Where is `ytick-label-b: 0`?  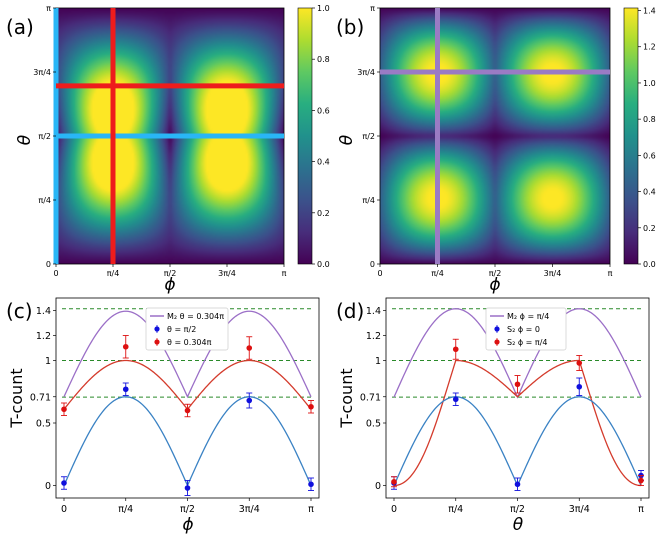
ytick-label-b: 0 is located at coordinates (372, 264).